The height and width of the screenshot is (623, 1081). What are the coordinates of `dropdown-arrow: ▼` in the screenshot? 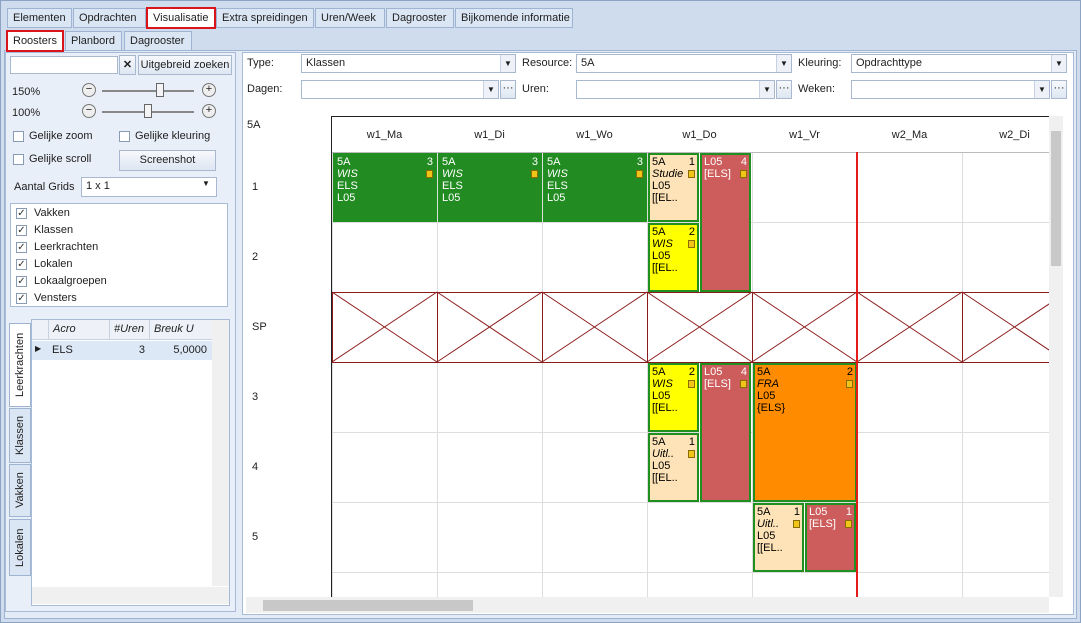 It's located at (783, 63).